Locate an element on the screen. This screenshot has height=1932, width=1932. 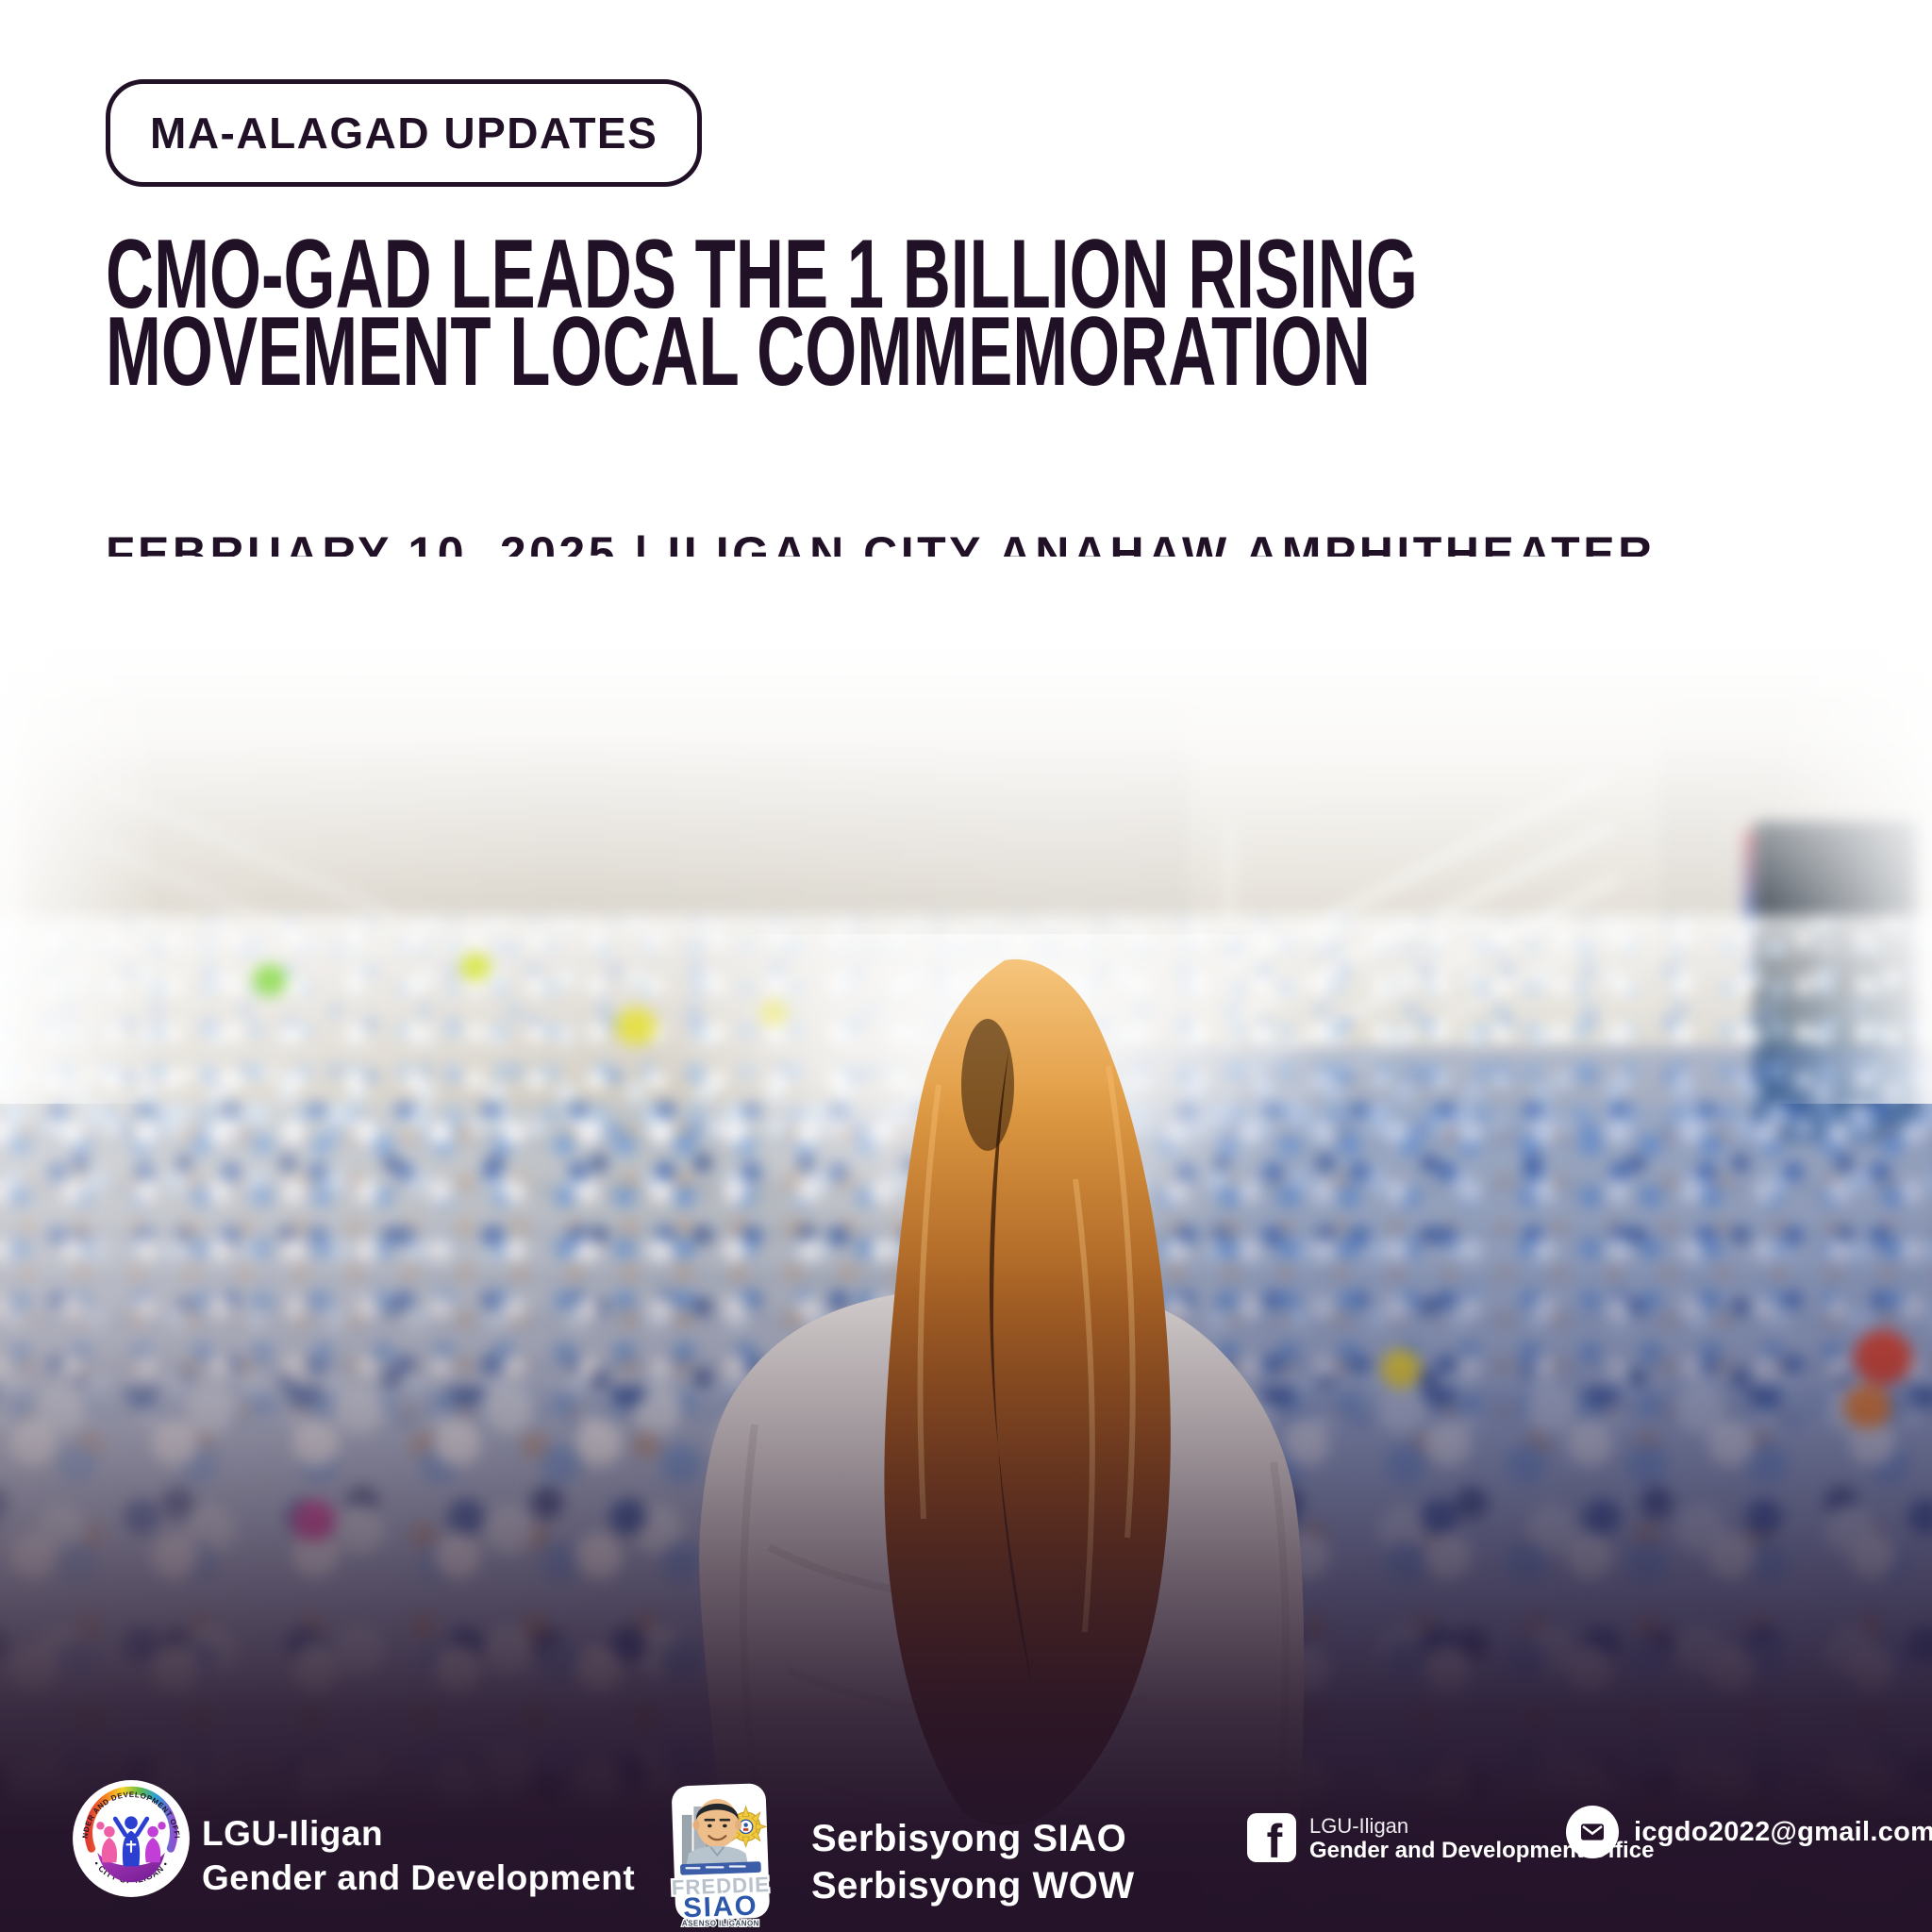
headline-line-1: CMO-GAD LEADS THE 1 BILLION RISING is located at coordinates (762, 274).